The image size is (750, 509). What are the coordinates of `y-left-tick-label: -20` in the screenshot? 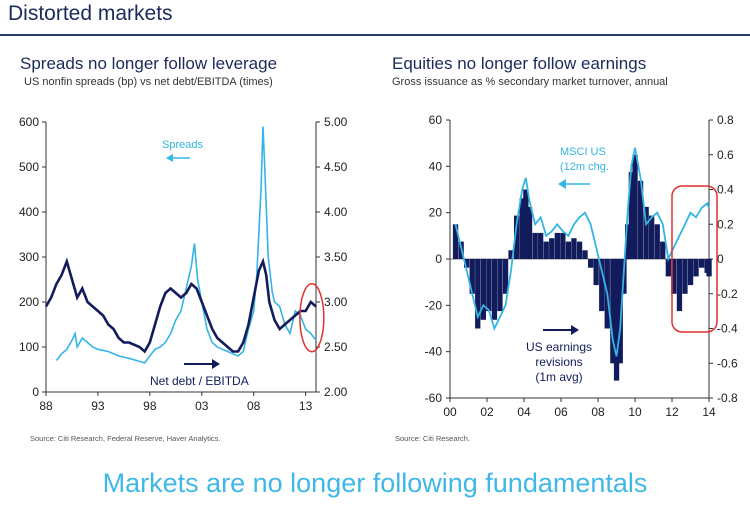 It's located at (434, 305).